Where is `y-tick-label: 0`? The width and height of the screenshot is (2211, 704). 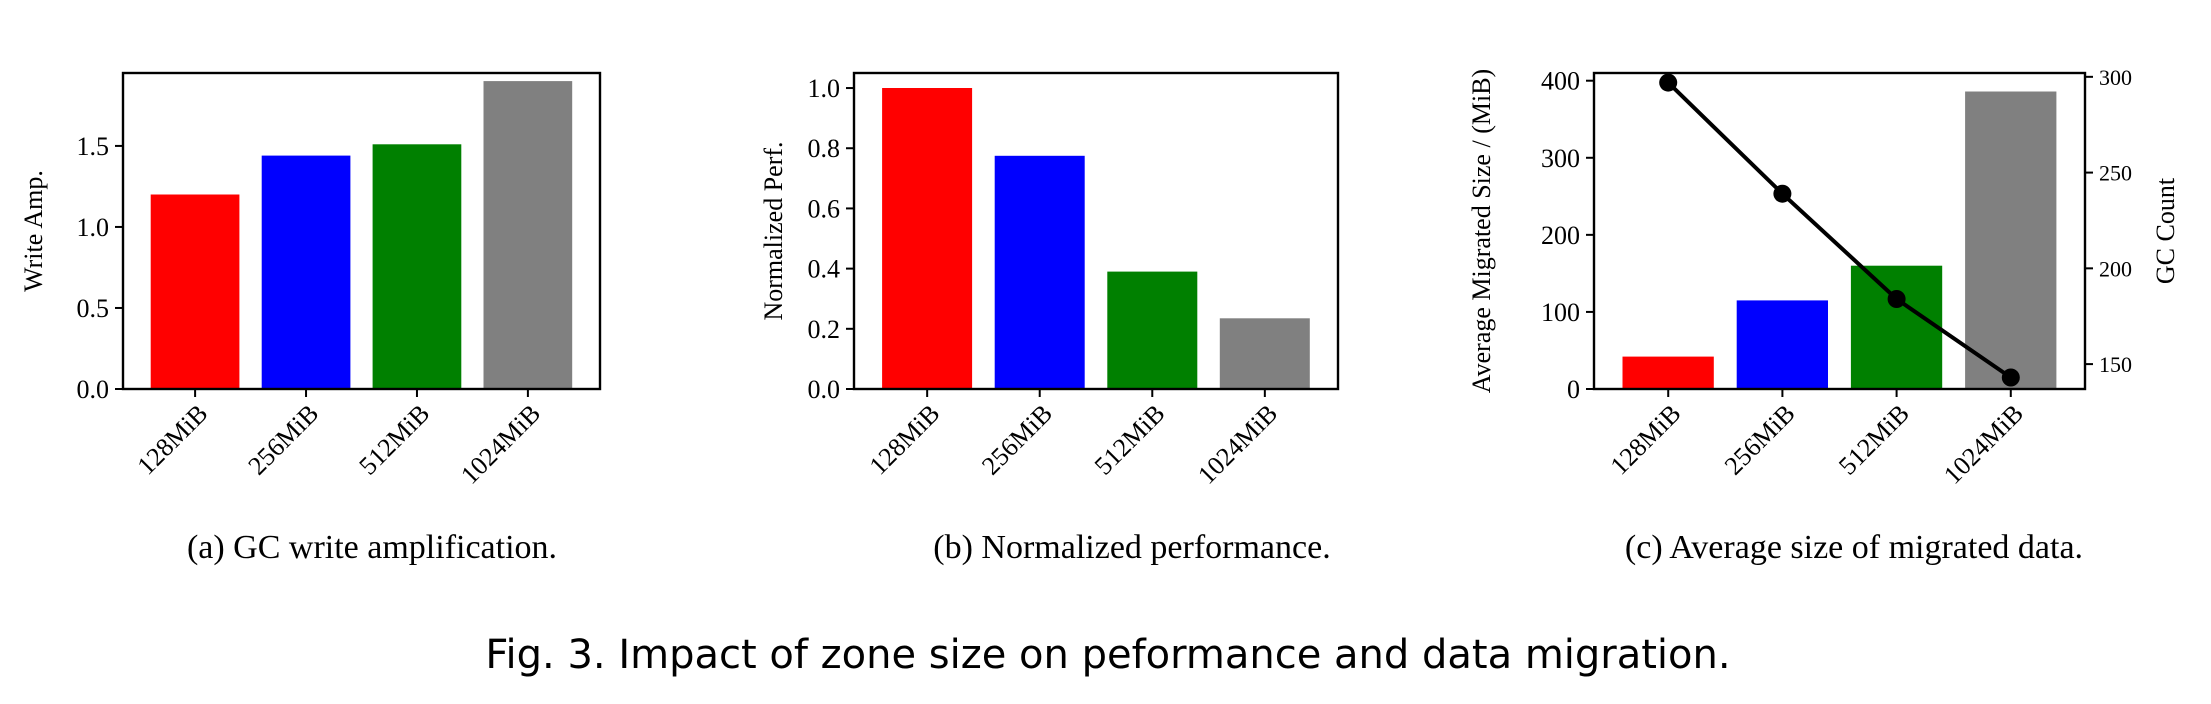 y-tick-label: 0 is located at coordinates (1573, 389).